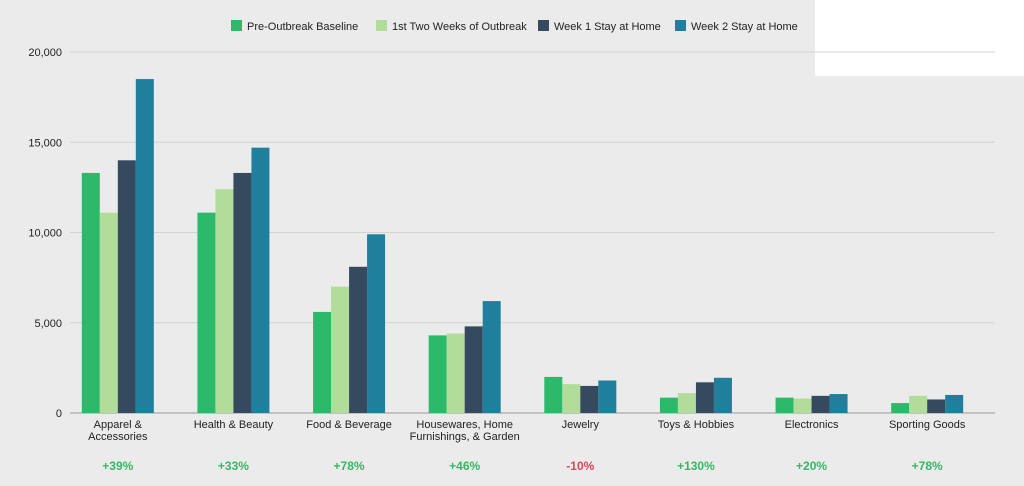  I want to click on y-tick-label: 0, so click(59, 414).